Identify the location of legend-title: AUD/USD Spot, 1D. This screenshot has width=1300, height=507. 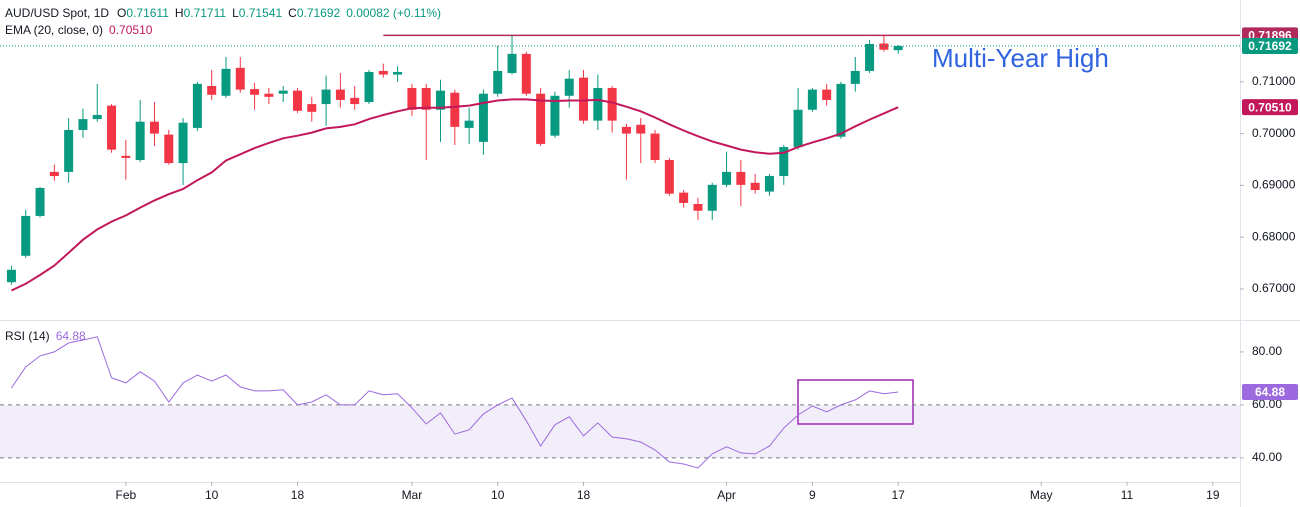
(57, 13).